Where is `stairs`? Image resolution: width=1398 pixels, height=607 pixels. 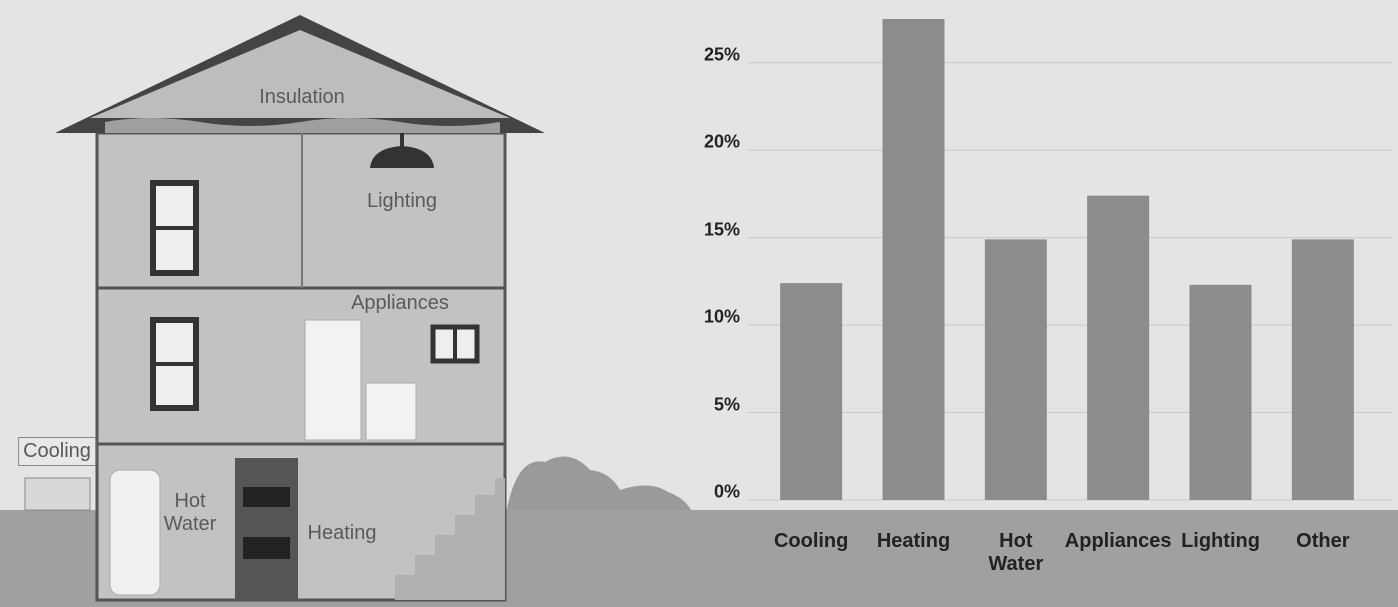 stairs is located at coordinates (450, 539).